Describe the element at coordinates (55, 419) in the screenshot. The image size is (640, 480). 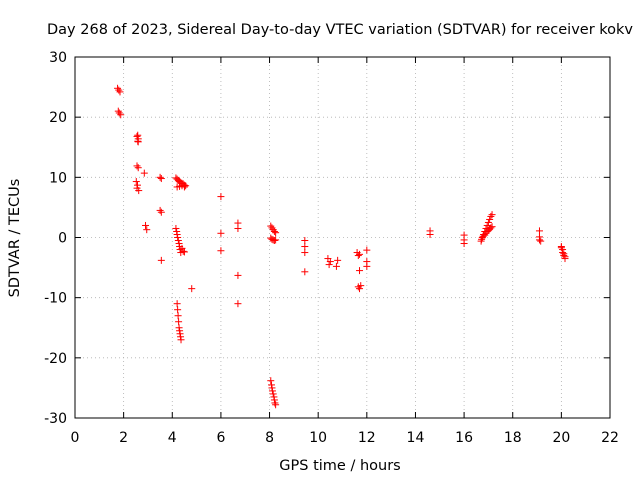
I see `y-tick-label: -30` at that location.